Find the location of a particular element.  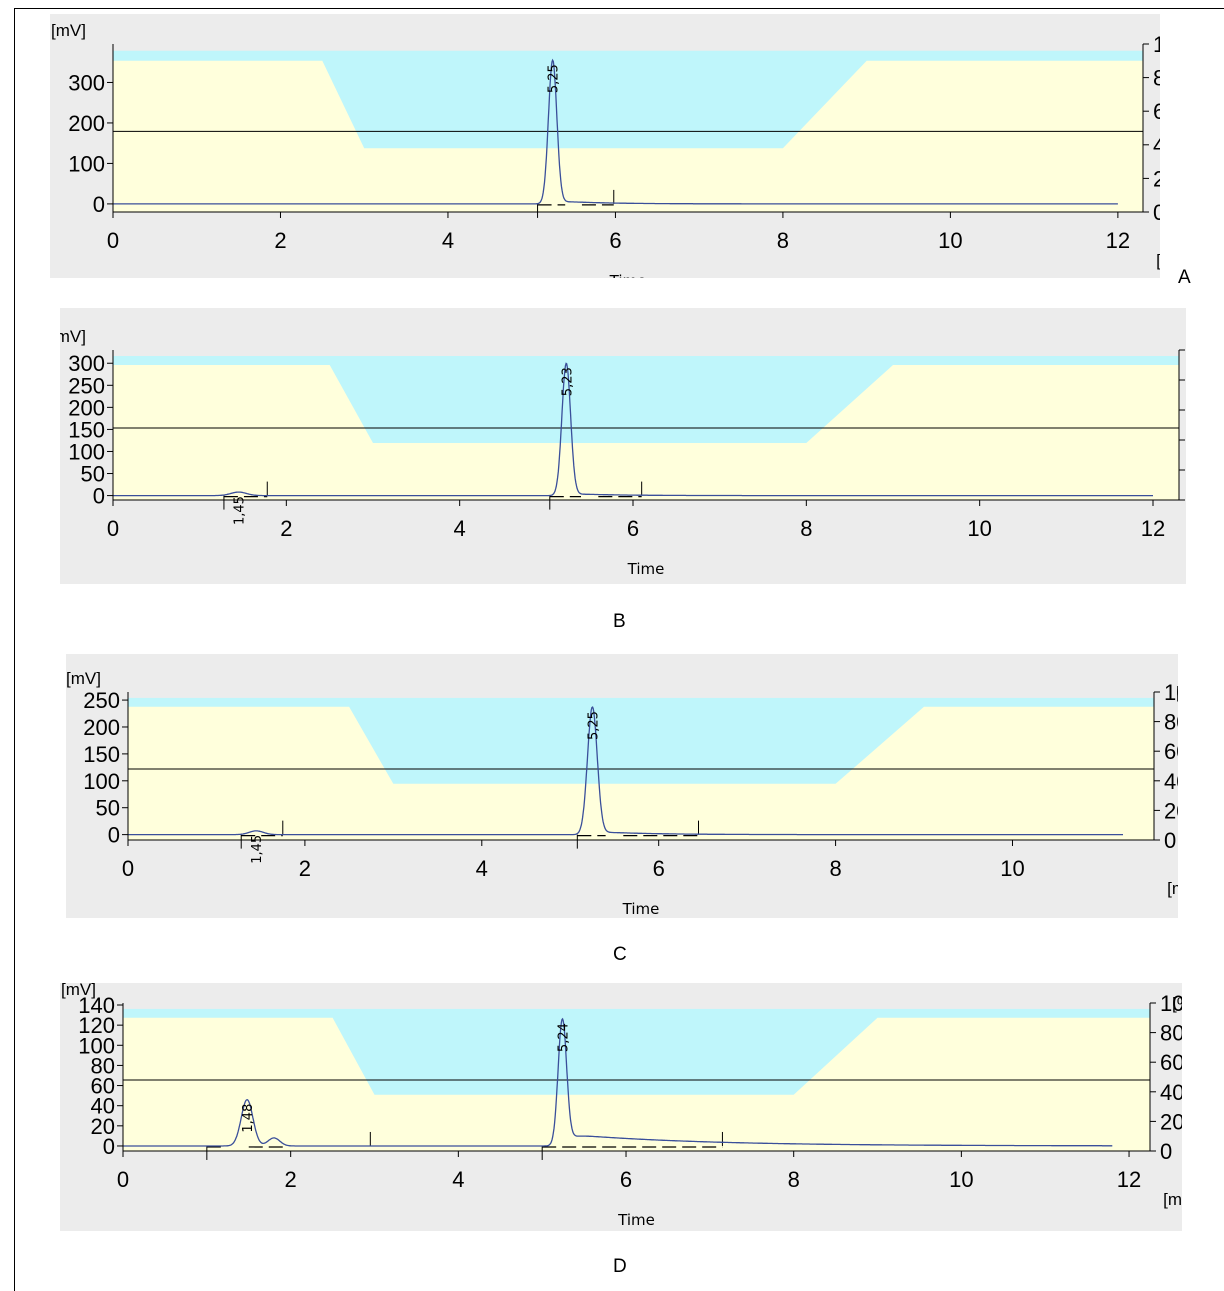

y-tick-label: 60 is located at coordinates (103, 1086).